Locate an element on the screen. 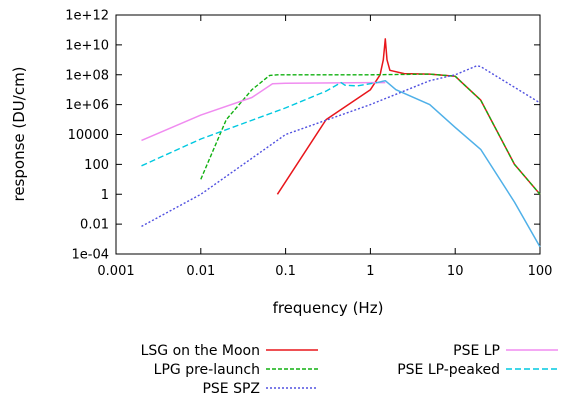 The image size is (570, 400). y-tick-label: 1e+06 is located at coordinates (87, 105).